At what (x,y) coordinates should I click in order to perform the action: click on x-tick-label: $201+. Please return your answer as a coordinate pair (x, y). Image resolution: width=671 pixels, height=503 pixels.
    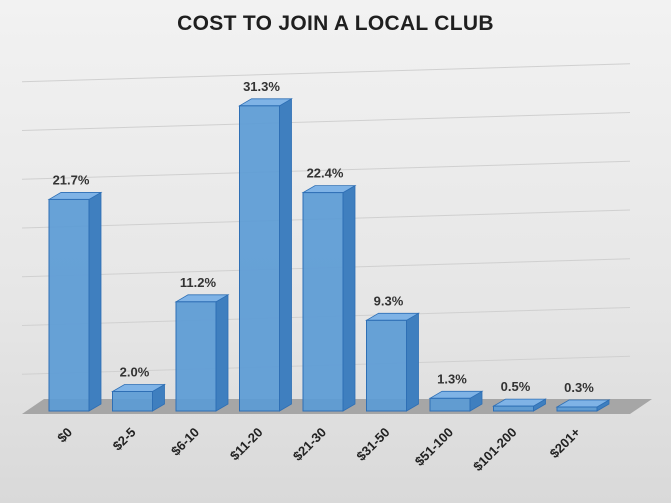
    Looking at the image, I should click on (565, 442).